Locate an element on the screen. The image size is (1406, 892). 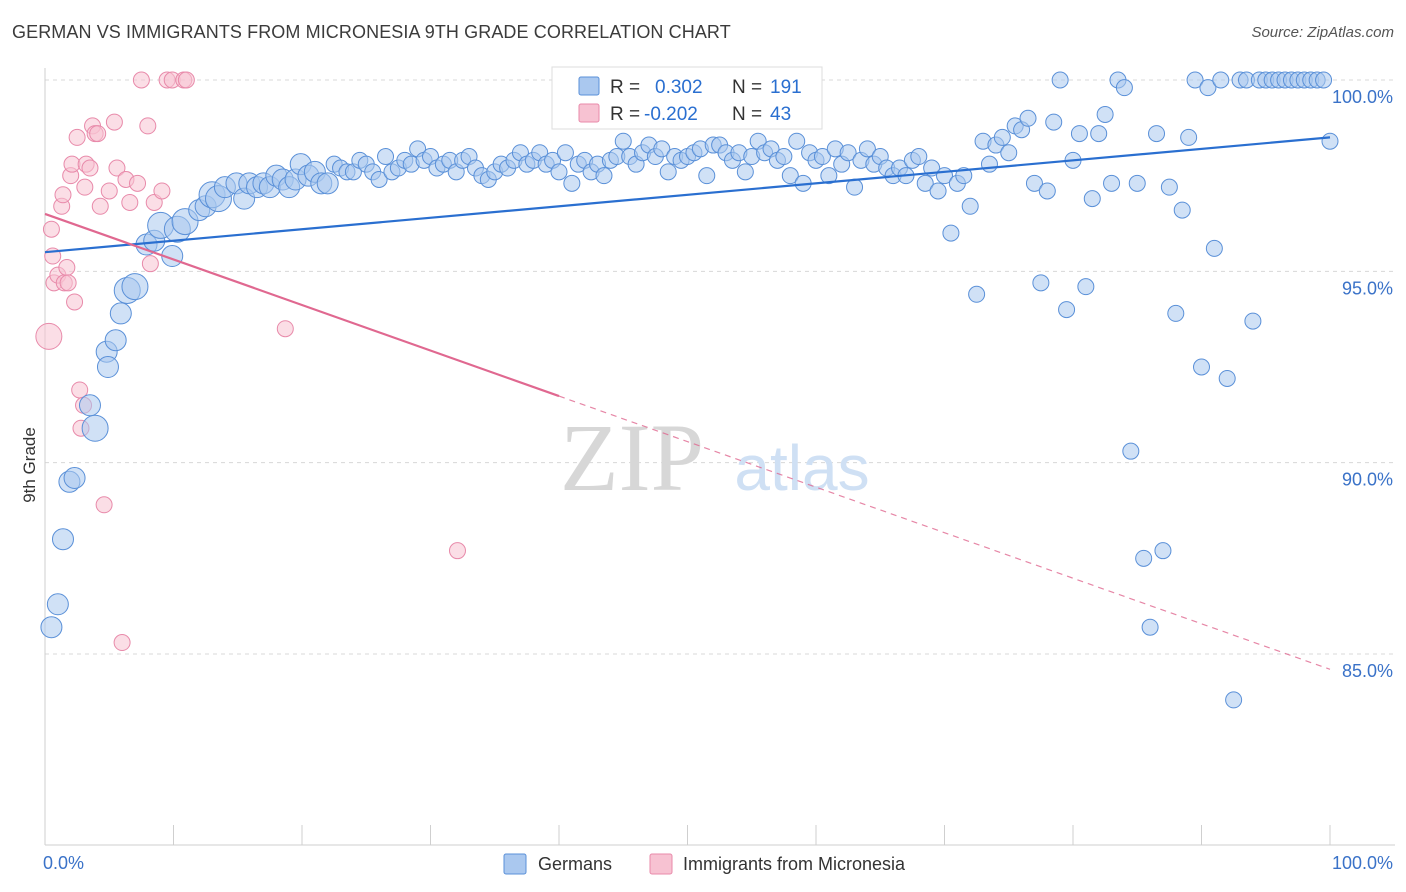
legend-swatch-germans is located at coordinates (589, 86).